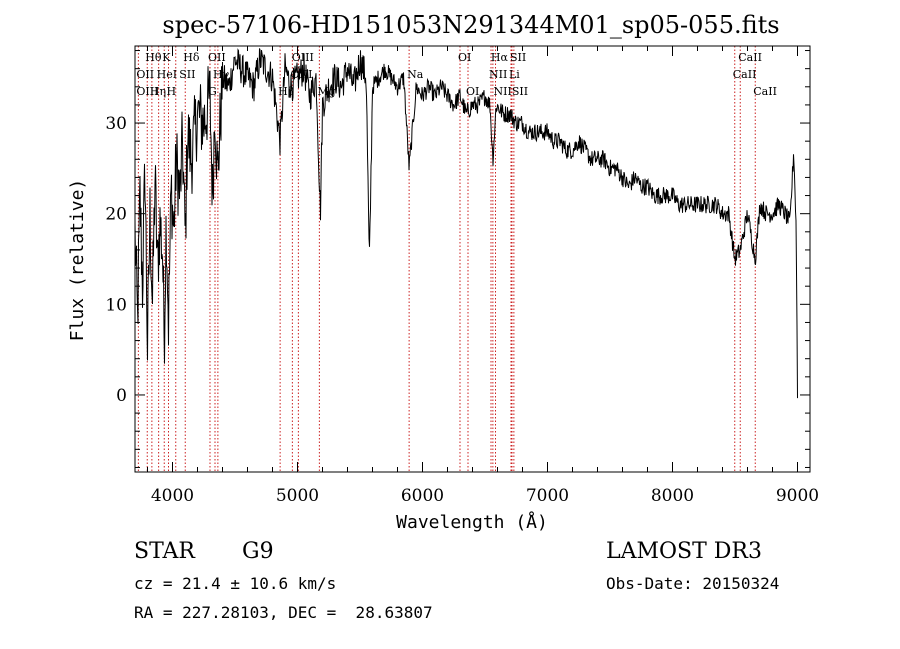 The image size is (900, 649). Describe the element at coordinates (191, 57) in the screenshot. I see `spectral-line-label: Hδ` at that location.